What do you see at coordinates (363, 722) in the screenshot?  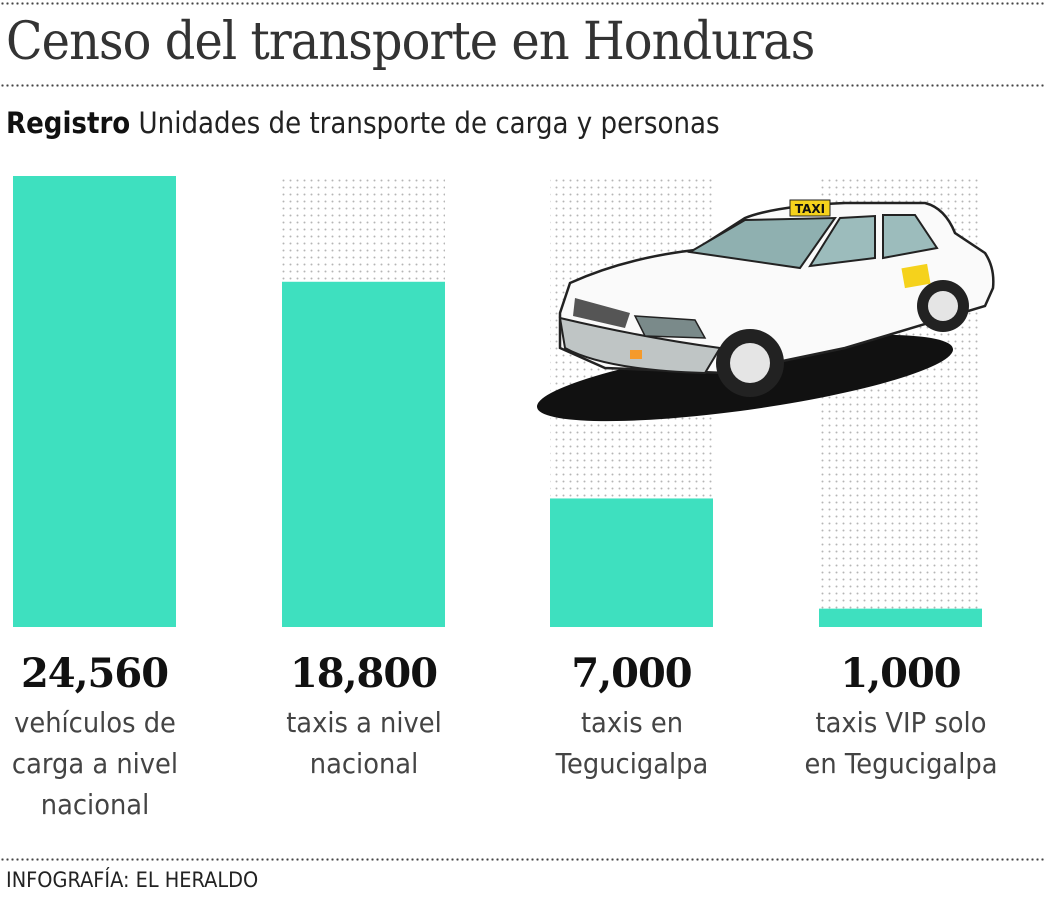 I see `category-label-line: taxis a nivel` at bounding box center [363, 722].